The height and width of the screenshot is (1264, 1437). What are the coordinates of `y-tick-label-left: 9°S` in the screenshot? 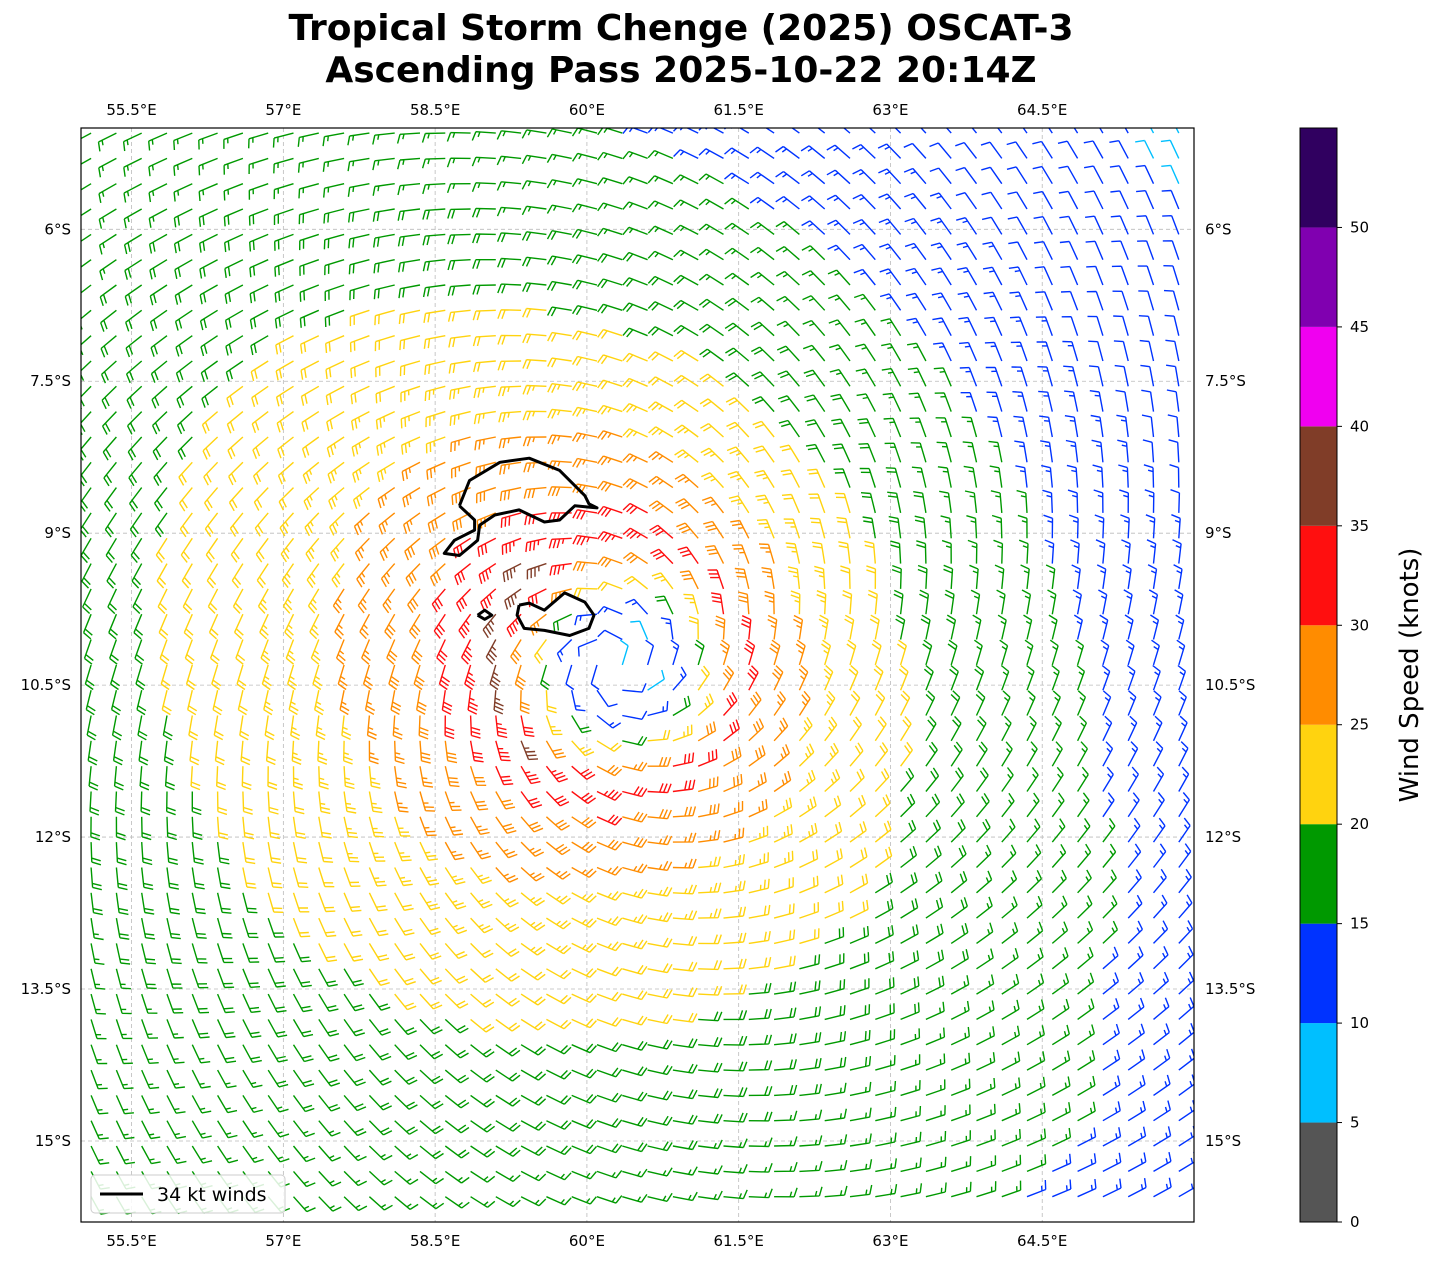 It's located at (57, 533).